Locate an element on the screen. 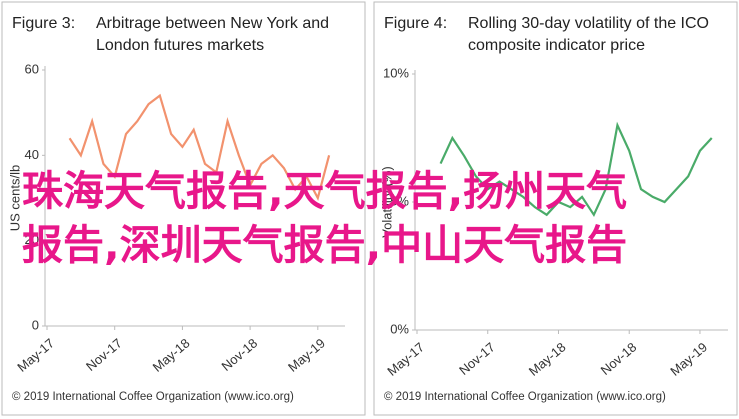  y-tick-label: 0 is located at coordinates (35, 324).